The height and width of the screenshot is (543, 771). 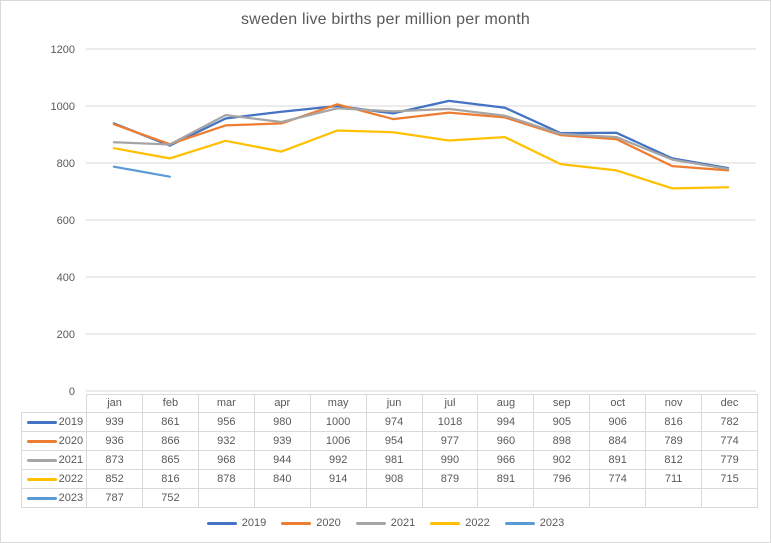 What do you see at coordinates (71, 479) in the screenshot?
I see `series-year-label: 2022` at bounding box center [71, 479].